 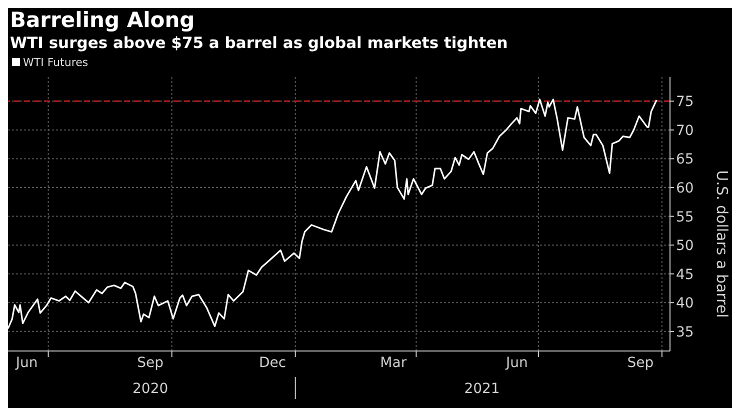 What do you see at coordinates (722, 244) in the screenshot?
I see `y-axis-title: U.S. dollars a barrel` at bounding box center [722, 244].